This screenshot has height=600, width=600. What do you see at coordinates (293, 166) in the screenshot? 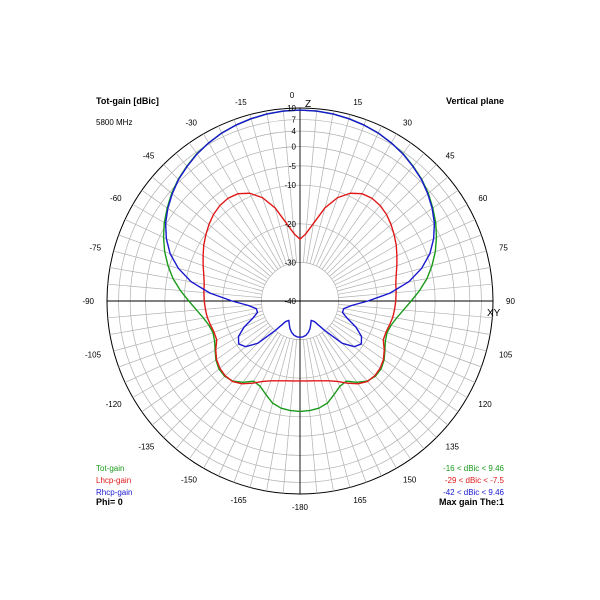
I see `ring-label-4: -5` at bounding box center [293, 166].